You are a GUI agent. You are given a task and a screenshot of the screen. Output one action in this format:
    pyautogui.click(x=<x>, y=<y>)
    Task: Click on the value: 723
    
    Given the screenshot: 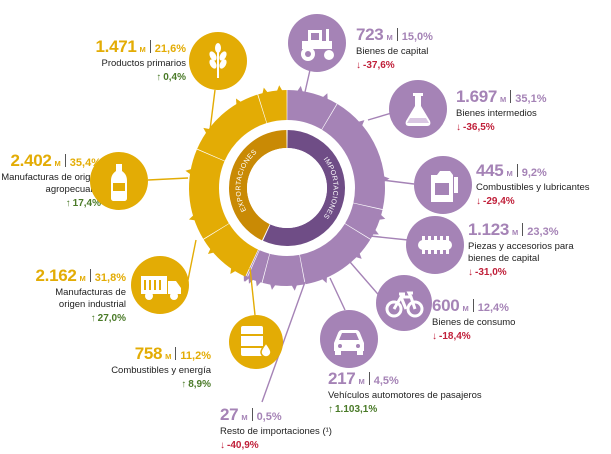 What is the action you would take?
    pyautogui.click(x=370, y=34)
    